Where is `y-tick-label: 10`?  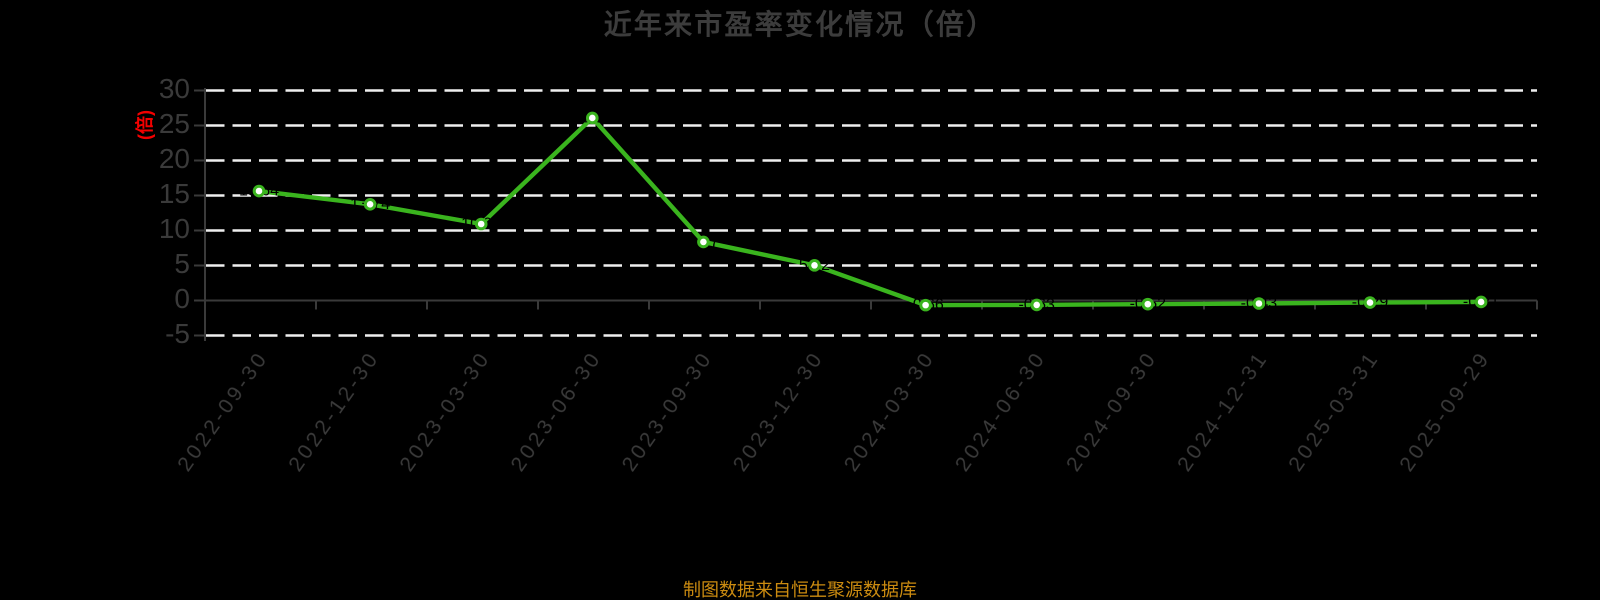
y-tick-label: 10 is located at coordinates (174, 228).